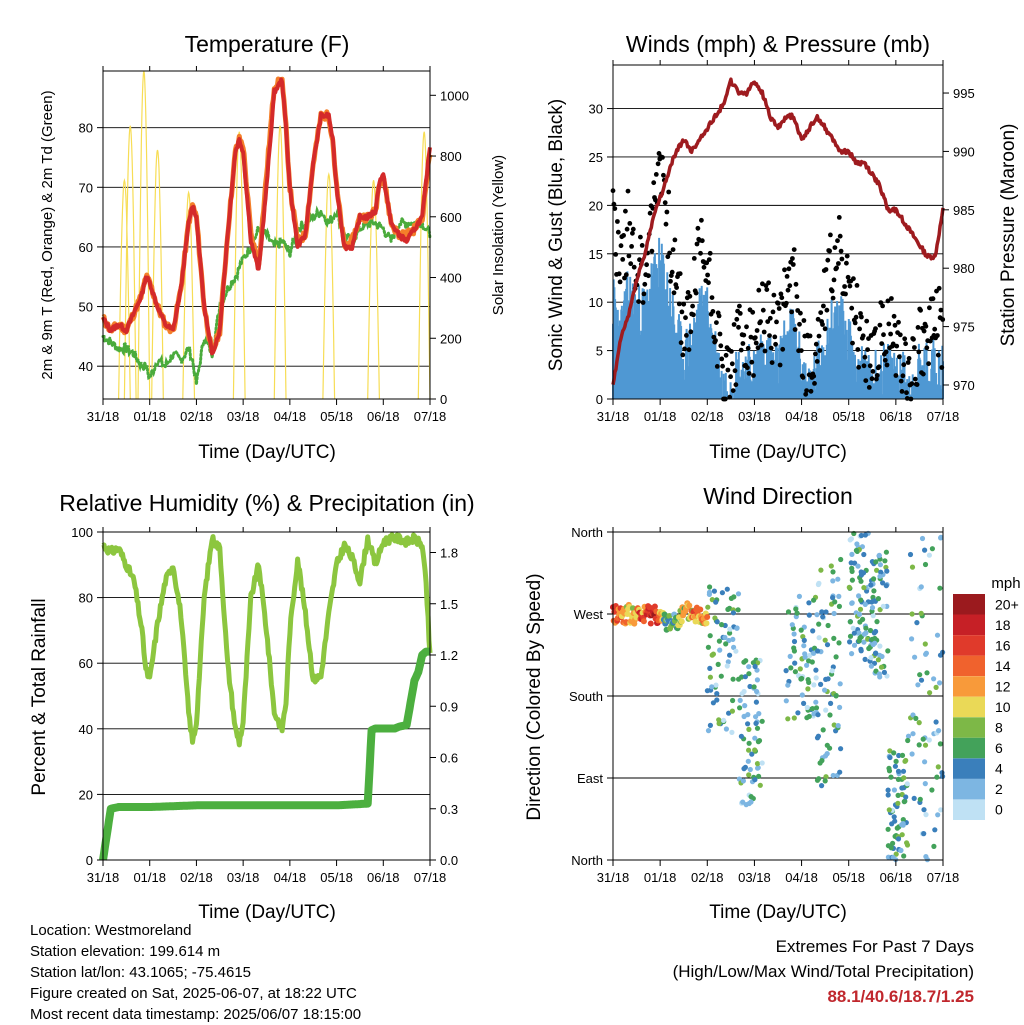  I want to click on y-tick-label: East, so click(590, 778).